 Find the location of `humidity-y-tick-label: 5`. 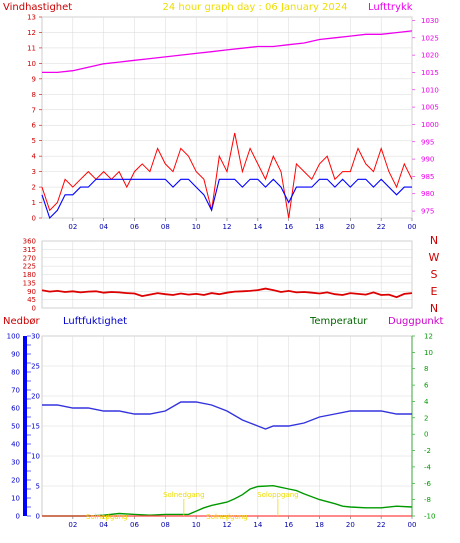

humidity-y-tick-label: 5 is located at coordinates (38, 487).